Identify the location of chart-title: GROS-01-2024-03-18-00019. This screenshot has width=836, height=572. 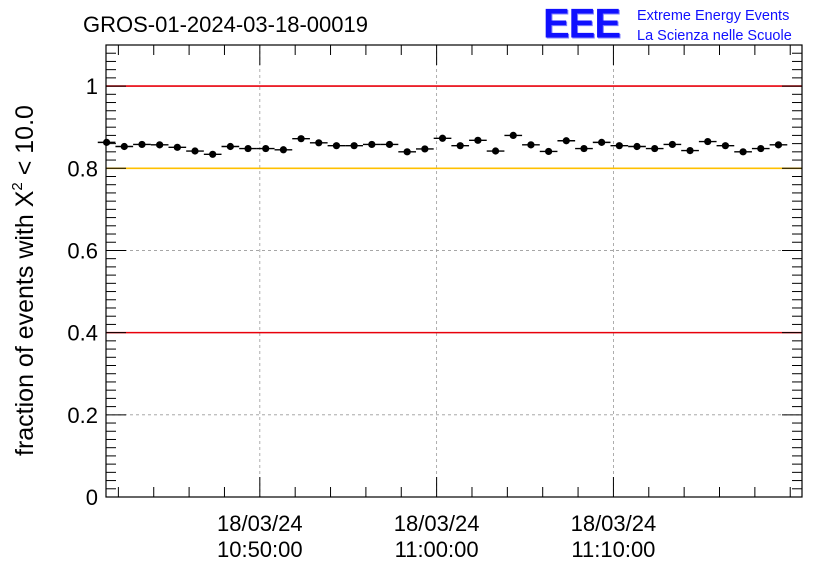
(225, 24).